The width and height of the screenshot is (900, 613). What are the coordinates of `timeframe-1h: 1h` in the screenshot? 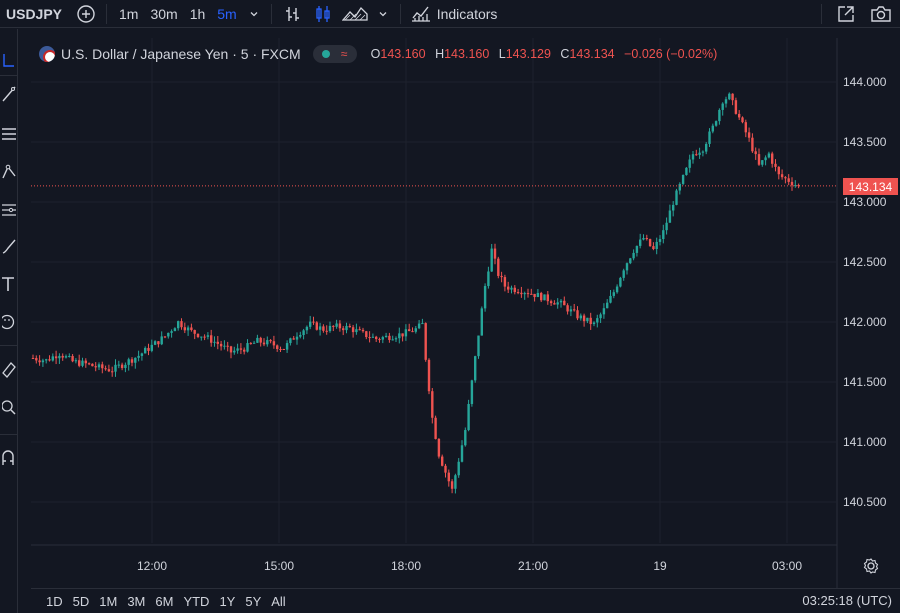 It's located at (197, 13).